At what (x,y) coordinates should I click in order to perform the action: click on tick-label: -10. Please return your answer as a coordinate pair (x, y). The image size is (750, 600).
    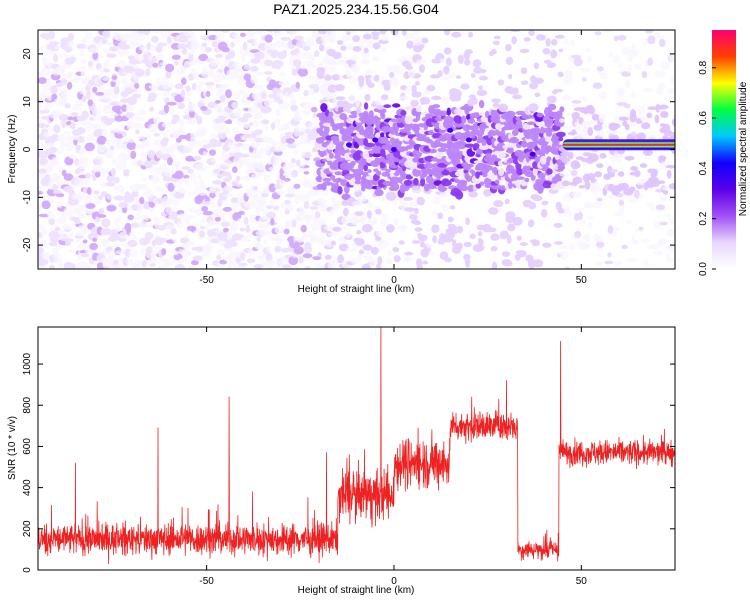
    Looking at the image, I should click on (27, 197).